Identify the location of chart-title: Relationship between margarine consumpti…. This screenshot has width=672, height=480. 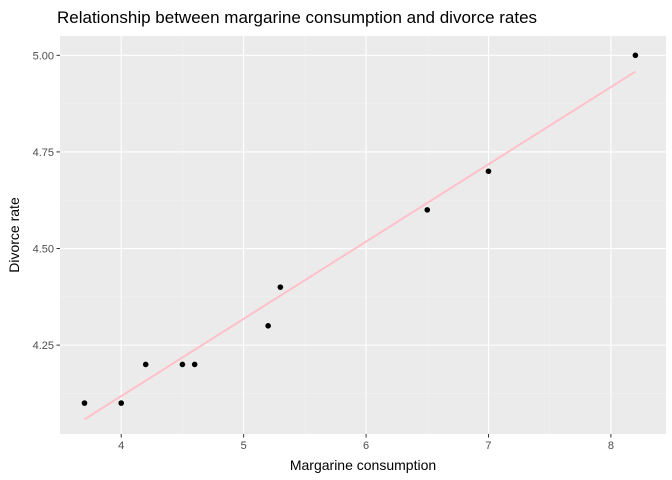
(297, 17).